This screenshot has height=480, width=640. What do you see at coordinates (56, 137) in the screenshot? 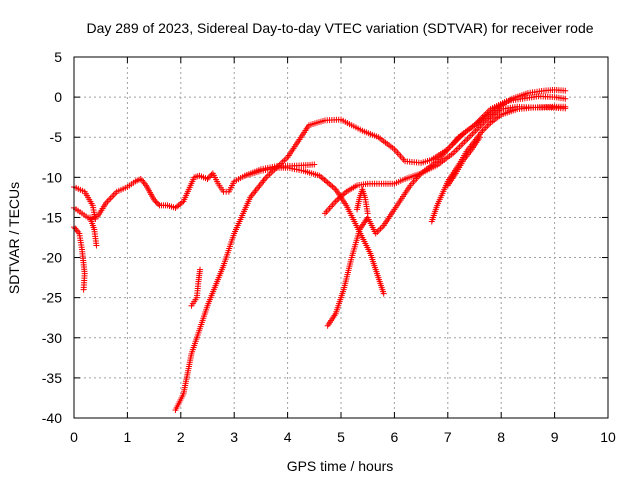
I see `y-tick-label: -5` at bounding box center [56, 137].